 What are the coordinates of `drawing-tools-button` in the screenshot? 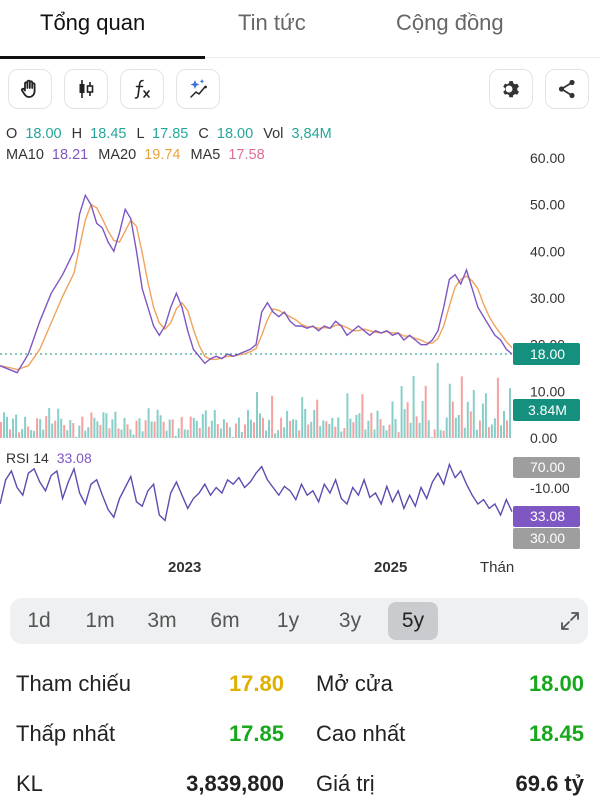 It's located at (198, 89).